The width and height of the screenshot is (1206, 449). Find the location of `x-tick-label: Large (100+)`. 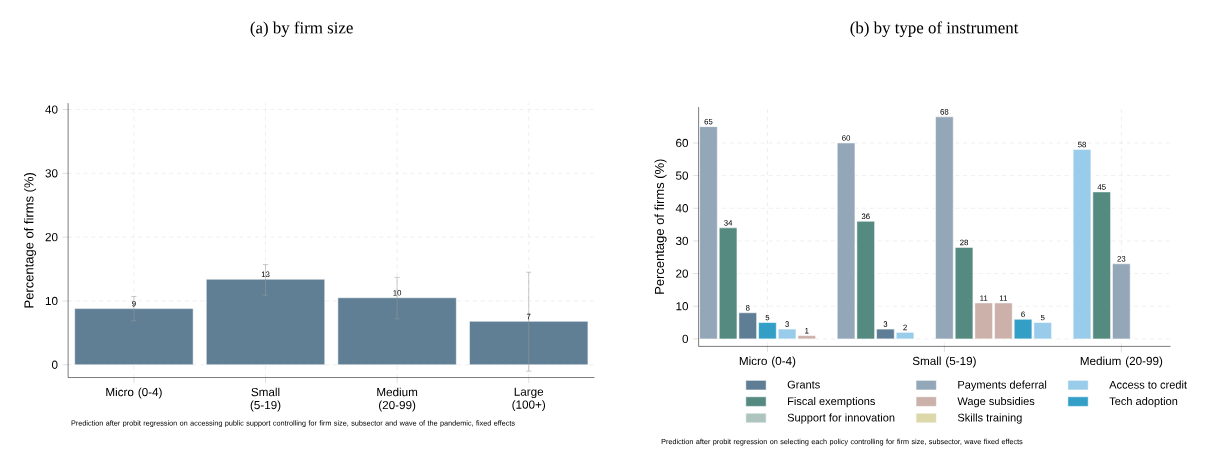

x-tick-label: Large (100+) is located at coordinates (529, 399).